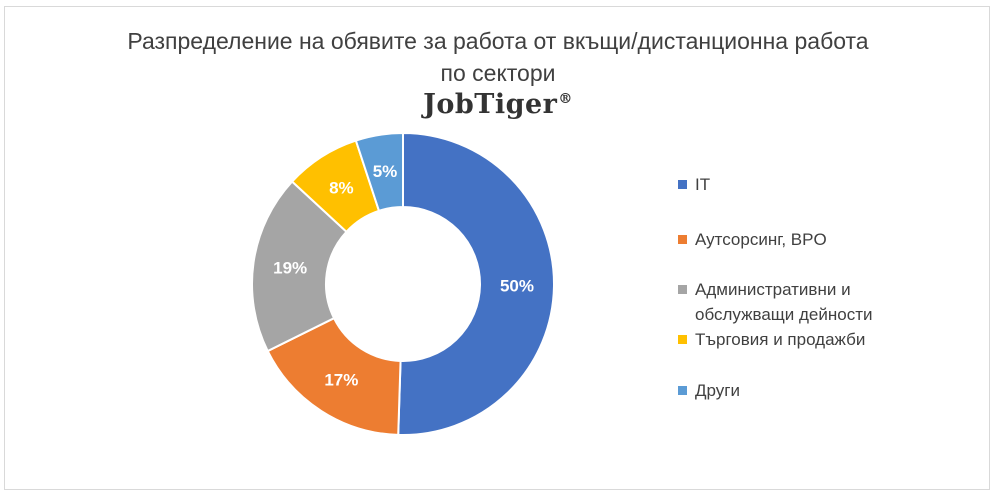 This screenshot has height=503, width=998. What do you see at coordinates (761, 239) in the screenshot?
I see `legend-label-outsourcing: Аутсорсинг, BPO` at bounding box center [761, 239].